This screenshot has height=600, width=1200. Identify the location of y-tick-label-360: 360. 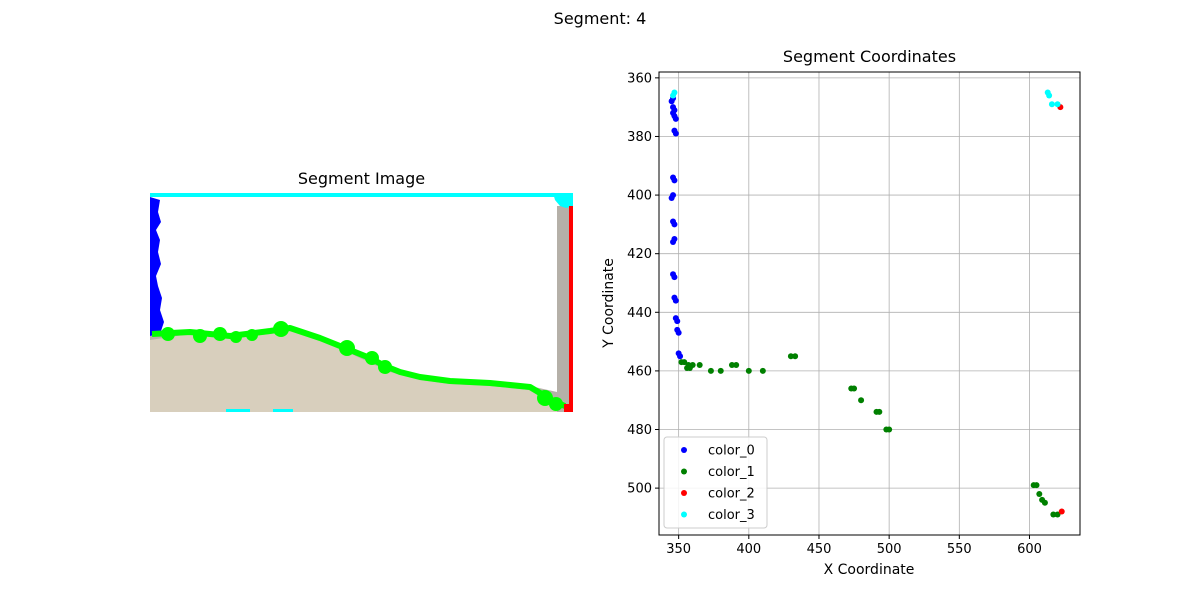
(639, 78).